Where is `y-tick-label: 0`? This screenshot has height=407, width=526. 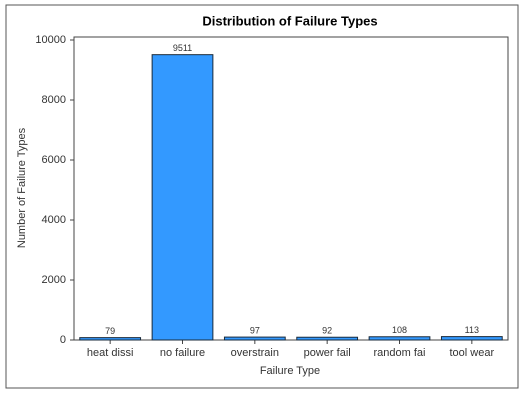
y-tick-label: 0 is located at coordinates (63, 340).